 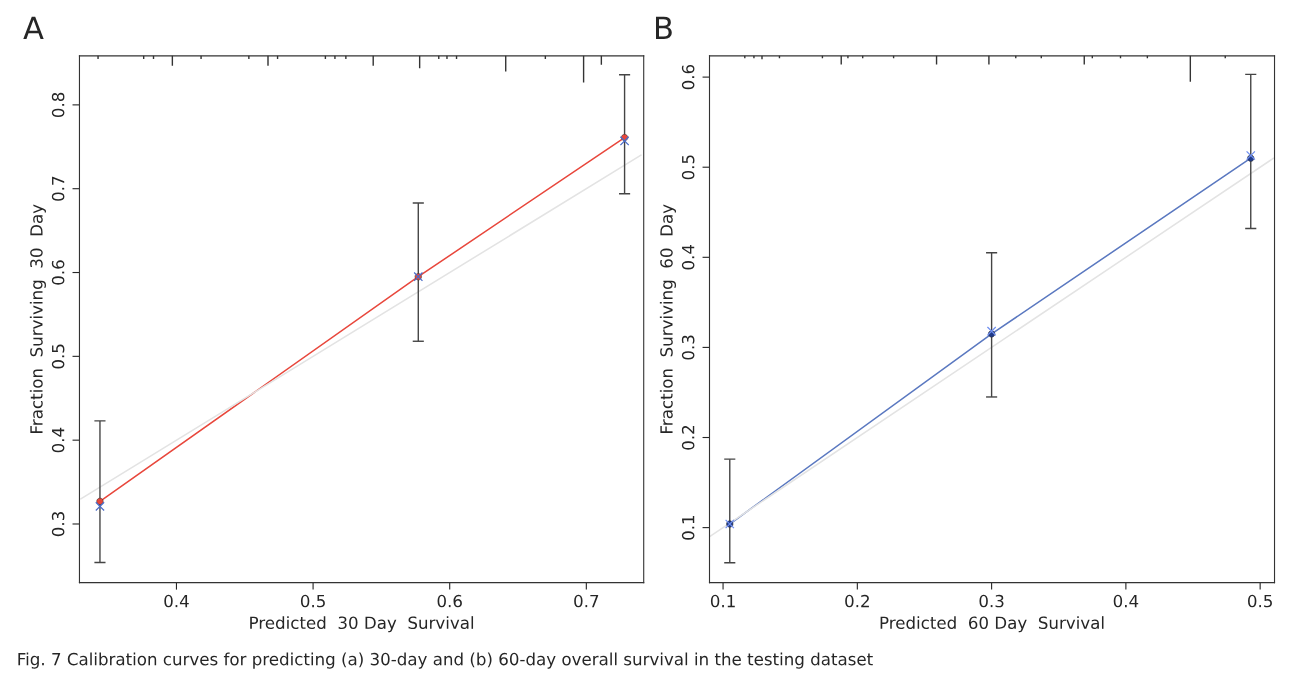 What do you see at coordinates (37, 318) in the screenshot?
I see `y-axis-title: Fraction Surviving 30 Day` at bounding box center [37, 318].